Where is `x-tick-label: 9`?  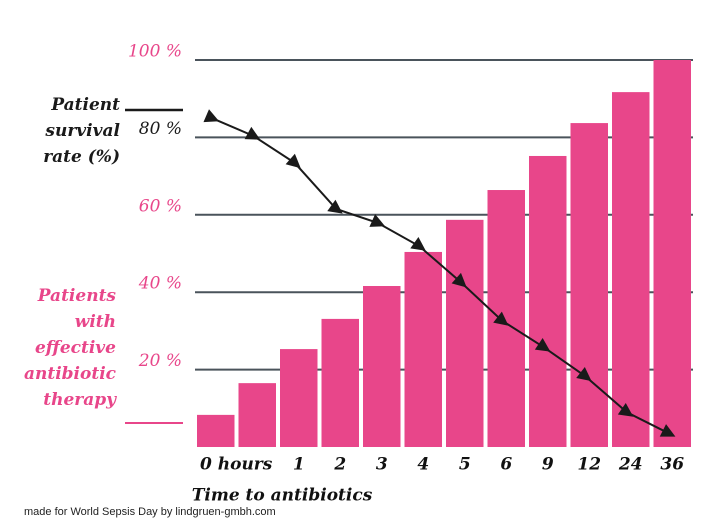 x-tick-label: 9 is located at coordinates (548, 465).